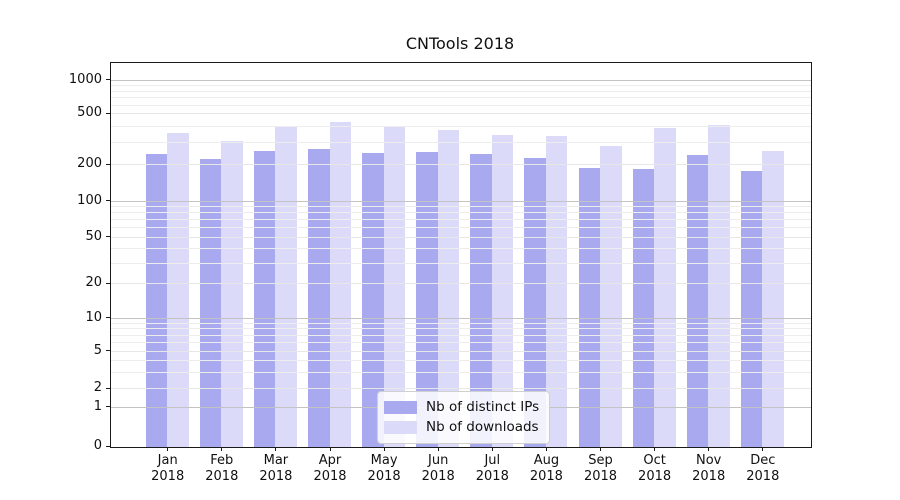 Image resolution: width=900 pixels, height=500 pixels. What do you see at coordinates (665, 287) in the screenshot?
I see `bar-oct-downloads` at bounding box center [665, 287].